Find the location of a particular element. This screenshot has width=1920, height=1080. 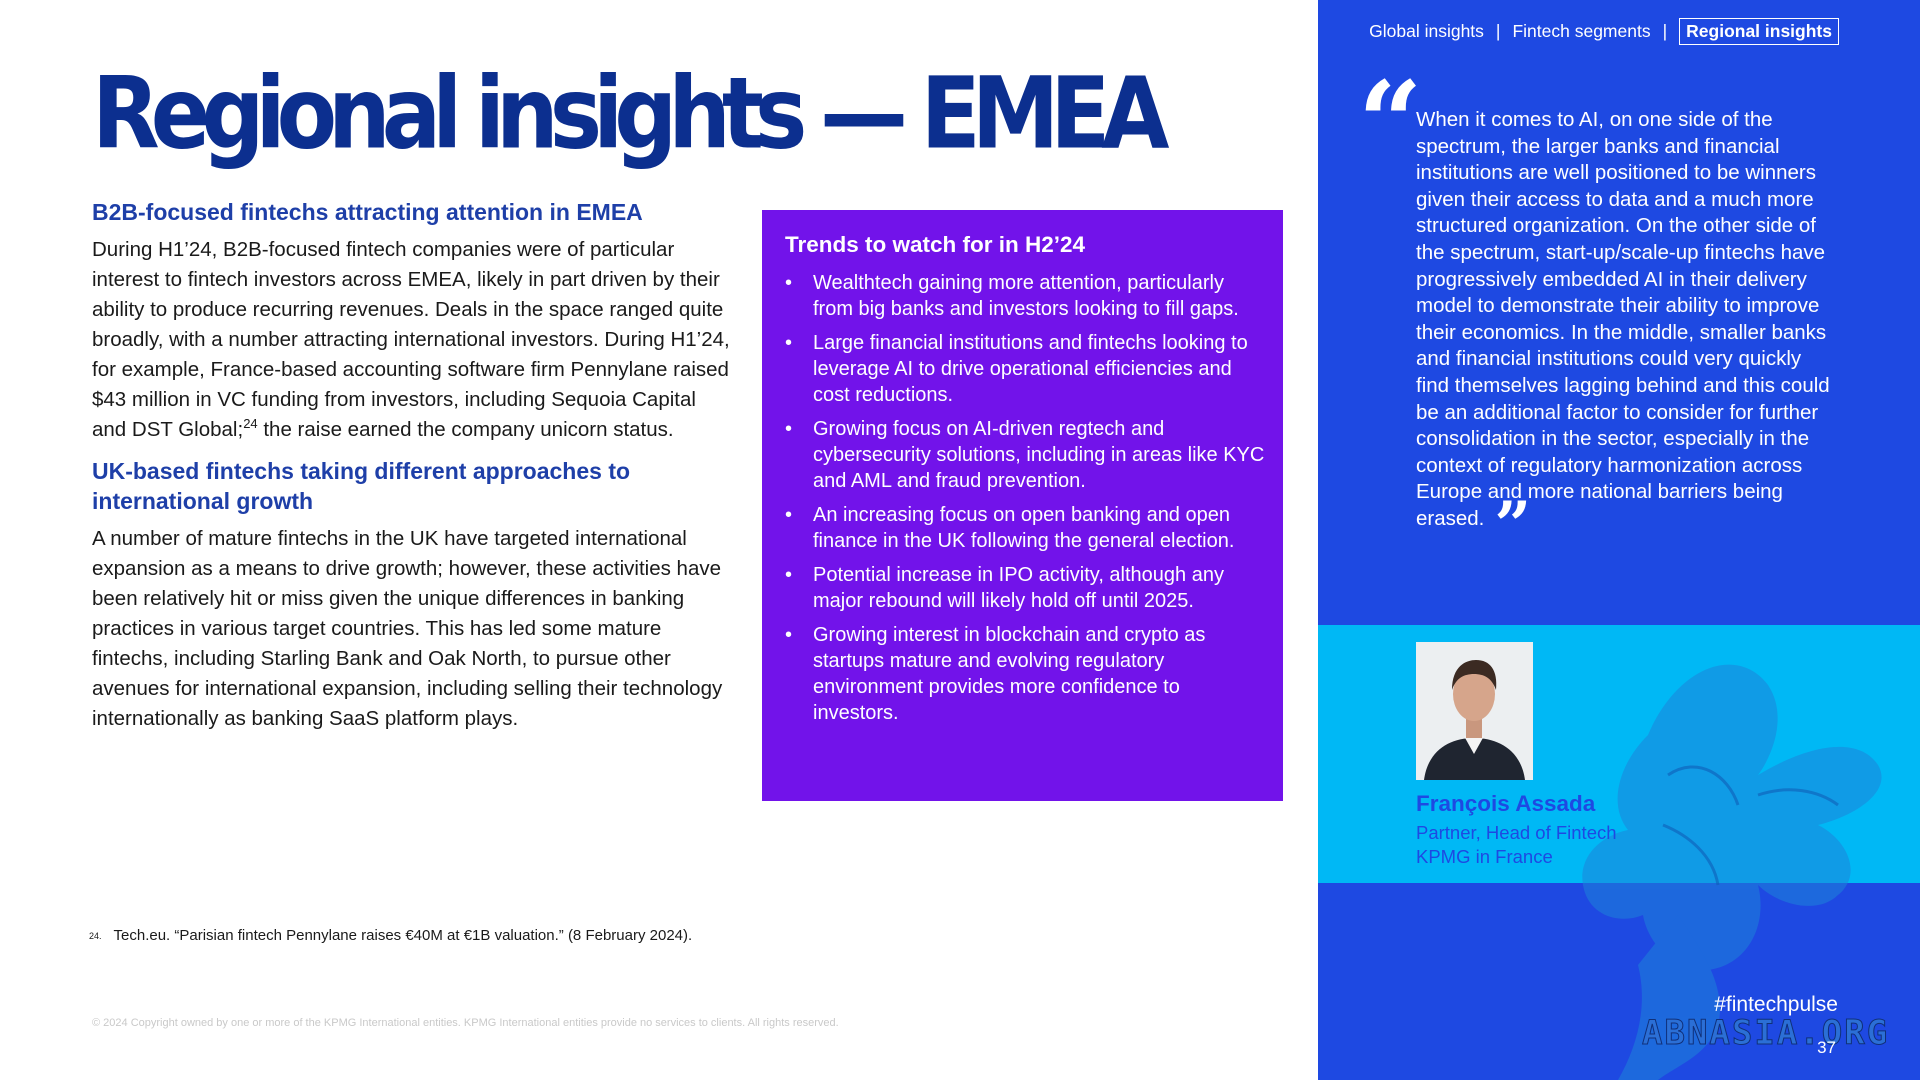

person-photo is located at coordinates (1474, 711).